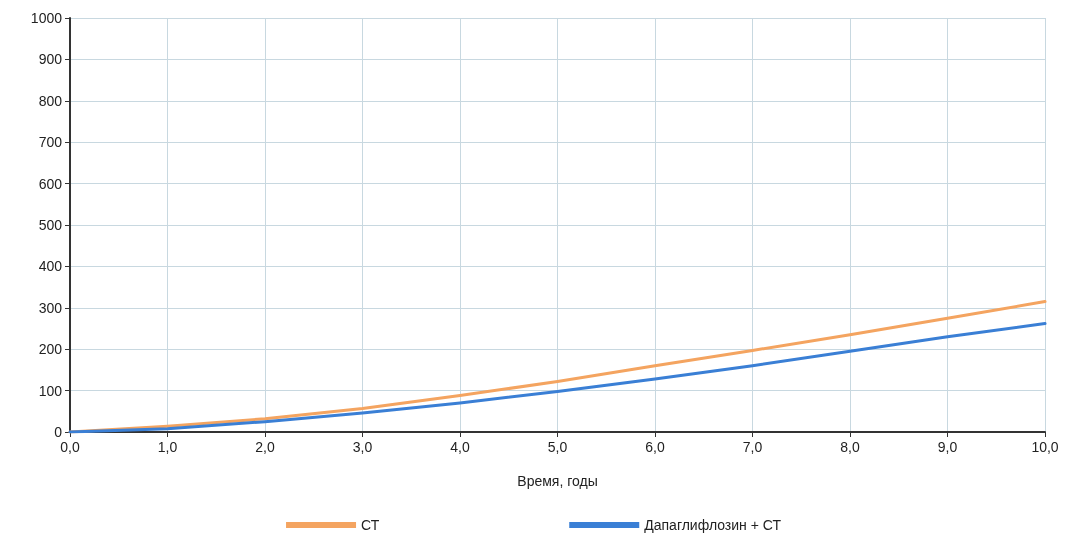 This screenshot has height=543, width=1067. What do you see at coordinates (362, 447) in the screenshot?
I see `x-tick-label: 3,0` at bounding box center [362, 447].